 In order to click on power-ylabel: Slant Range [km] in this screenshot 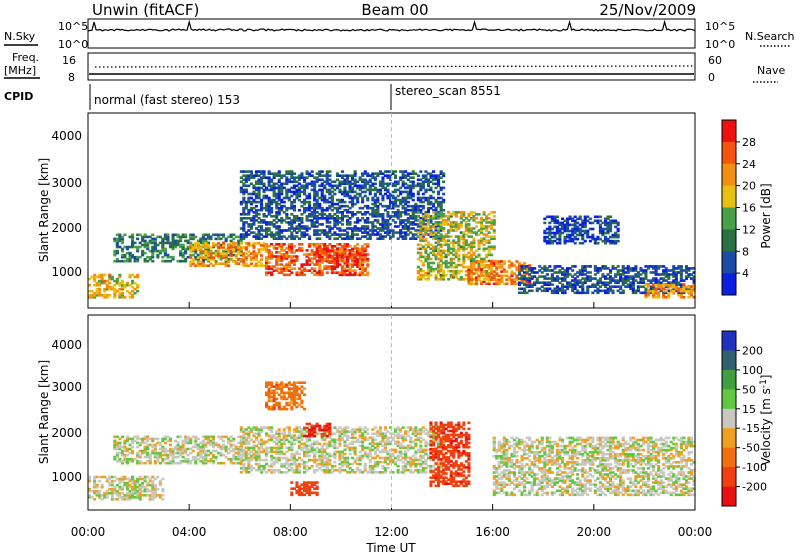, I will do `click(44, 210)`.